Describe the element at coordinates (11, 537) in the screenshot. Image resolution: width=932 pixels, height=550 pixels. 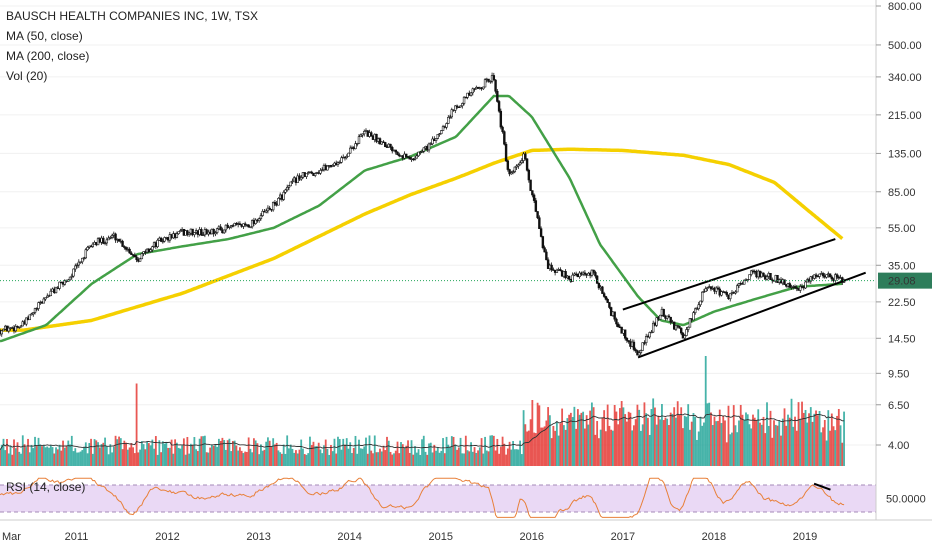
I see `time-start-label: Mar` at that location.